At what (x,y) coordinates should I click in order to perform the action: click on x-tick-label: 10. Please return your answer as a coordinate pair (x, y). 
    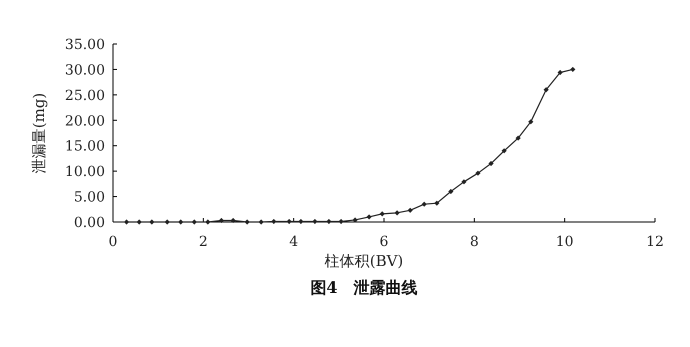
    Looking at the image, I should click on (565, 242).